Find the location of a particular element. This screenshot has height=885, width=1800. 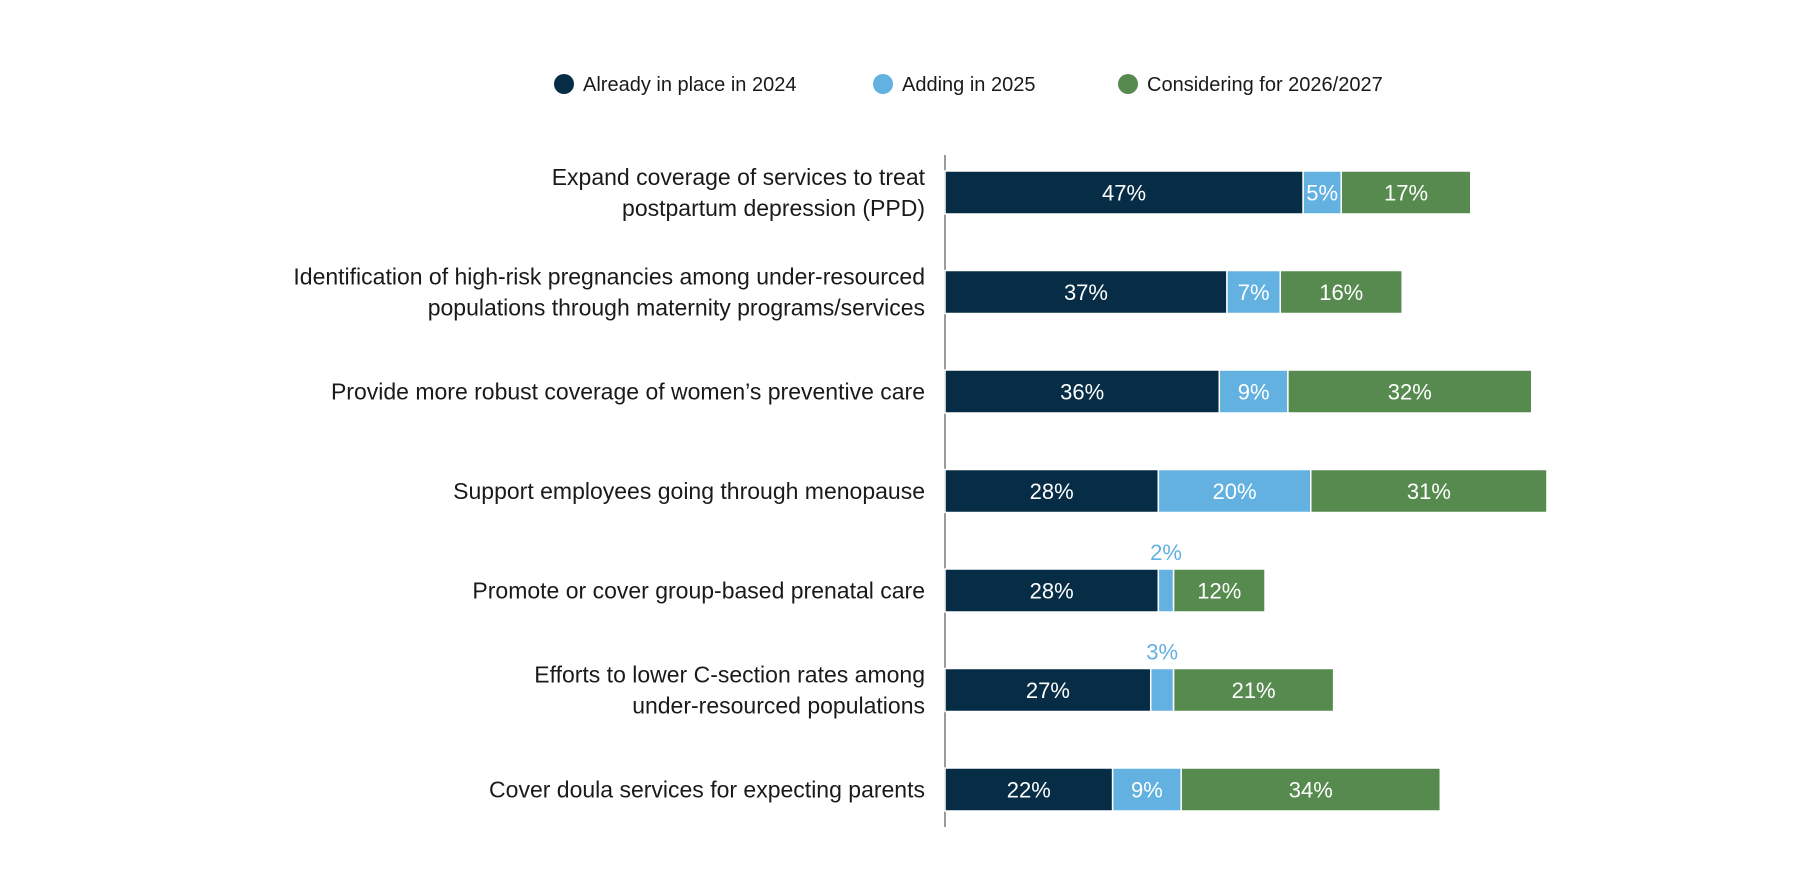

value-label-row5-series1: 3% is located at coordinates (1162, 652).